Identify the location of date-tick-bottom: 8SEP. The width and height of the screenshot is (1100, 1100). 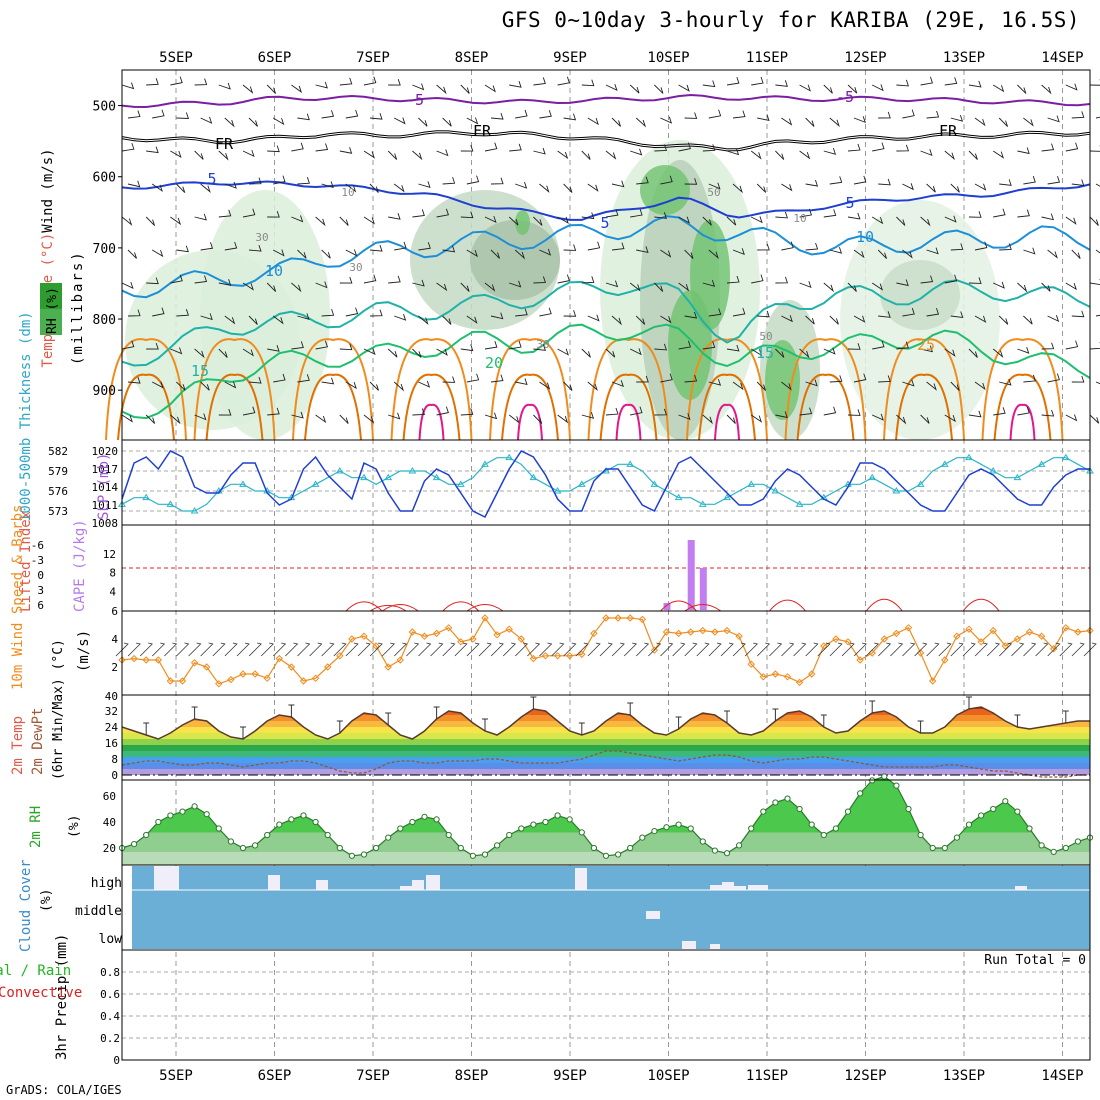
(472, 1076).